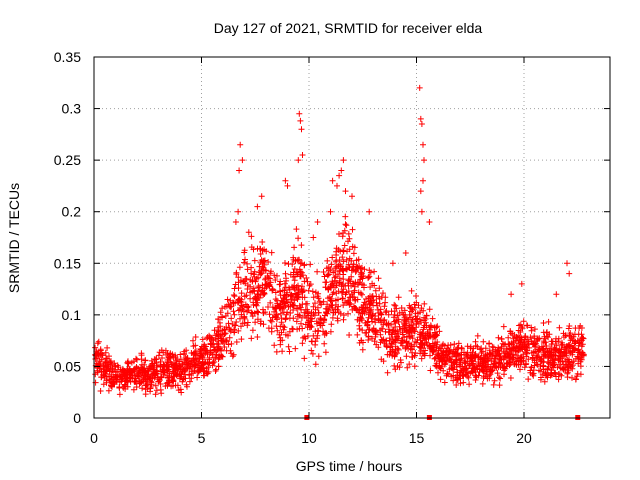 Image resolution: width=640 pixels, height=480 pixels. Describe the element at coordinates (349, 466) in the screenshot. I see `x-axis-label: GPS time / hours` at that location.